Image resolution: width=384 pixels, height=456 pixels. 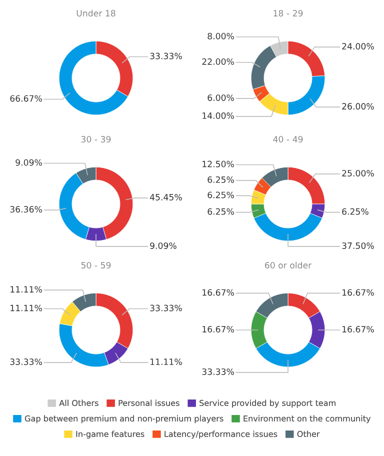 What do you see at coordinates (218, 164) in the screenshot?
I see `data-label: 12.50%` at bounding box center [218, 164].